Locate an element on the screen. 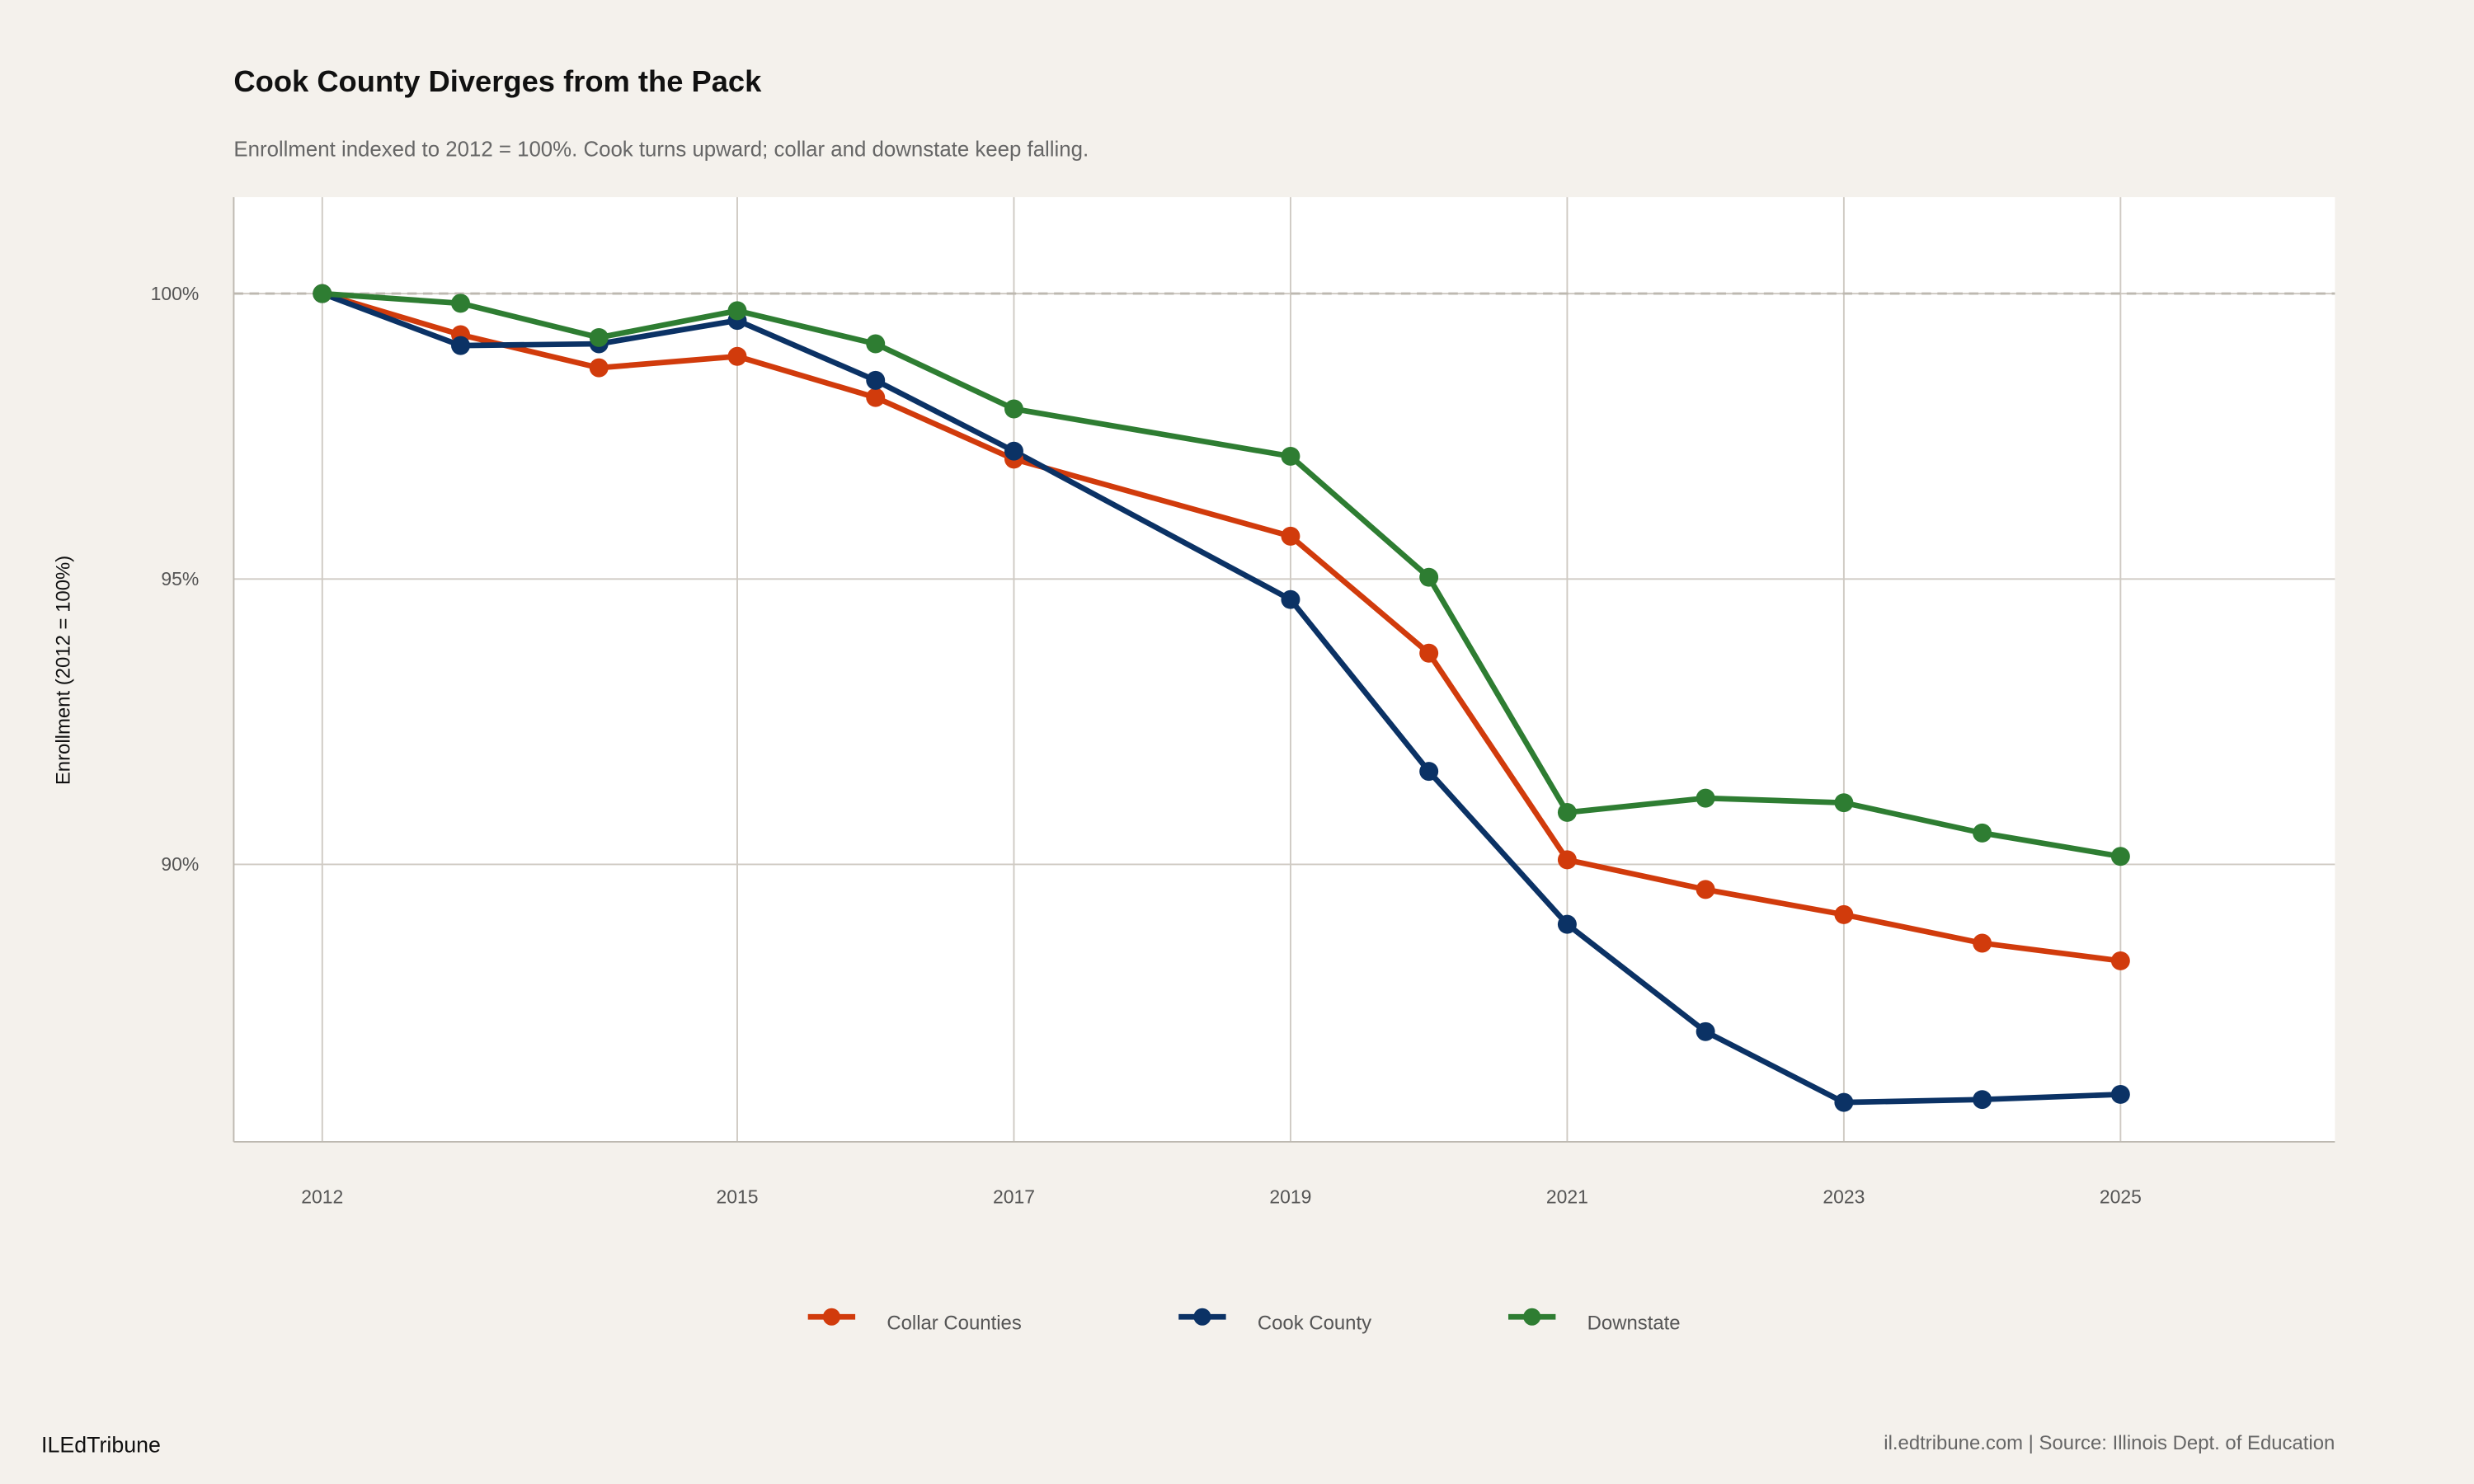 The image size is (2474, 1484). y-tick-label: 90% is located at coordinates (180, 864).